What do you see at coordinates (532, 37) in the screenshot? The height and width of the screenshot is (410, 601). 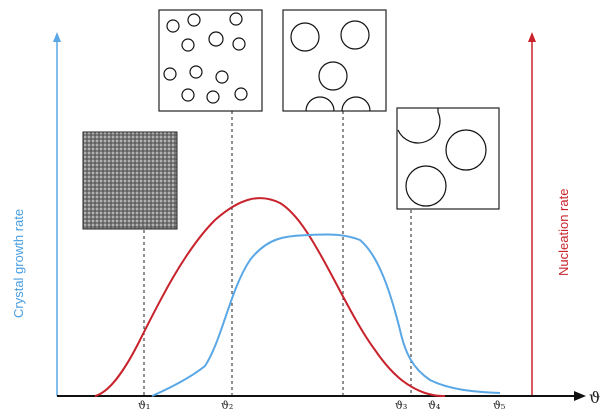 I see `right-axis-arrow` at bounding box center [532, 37].